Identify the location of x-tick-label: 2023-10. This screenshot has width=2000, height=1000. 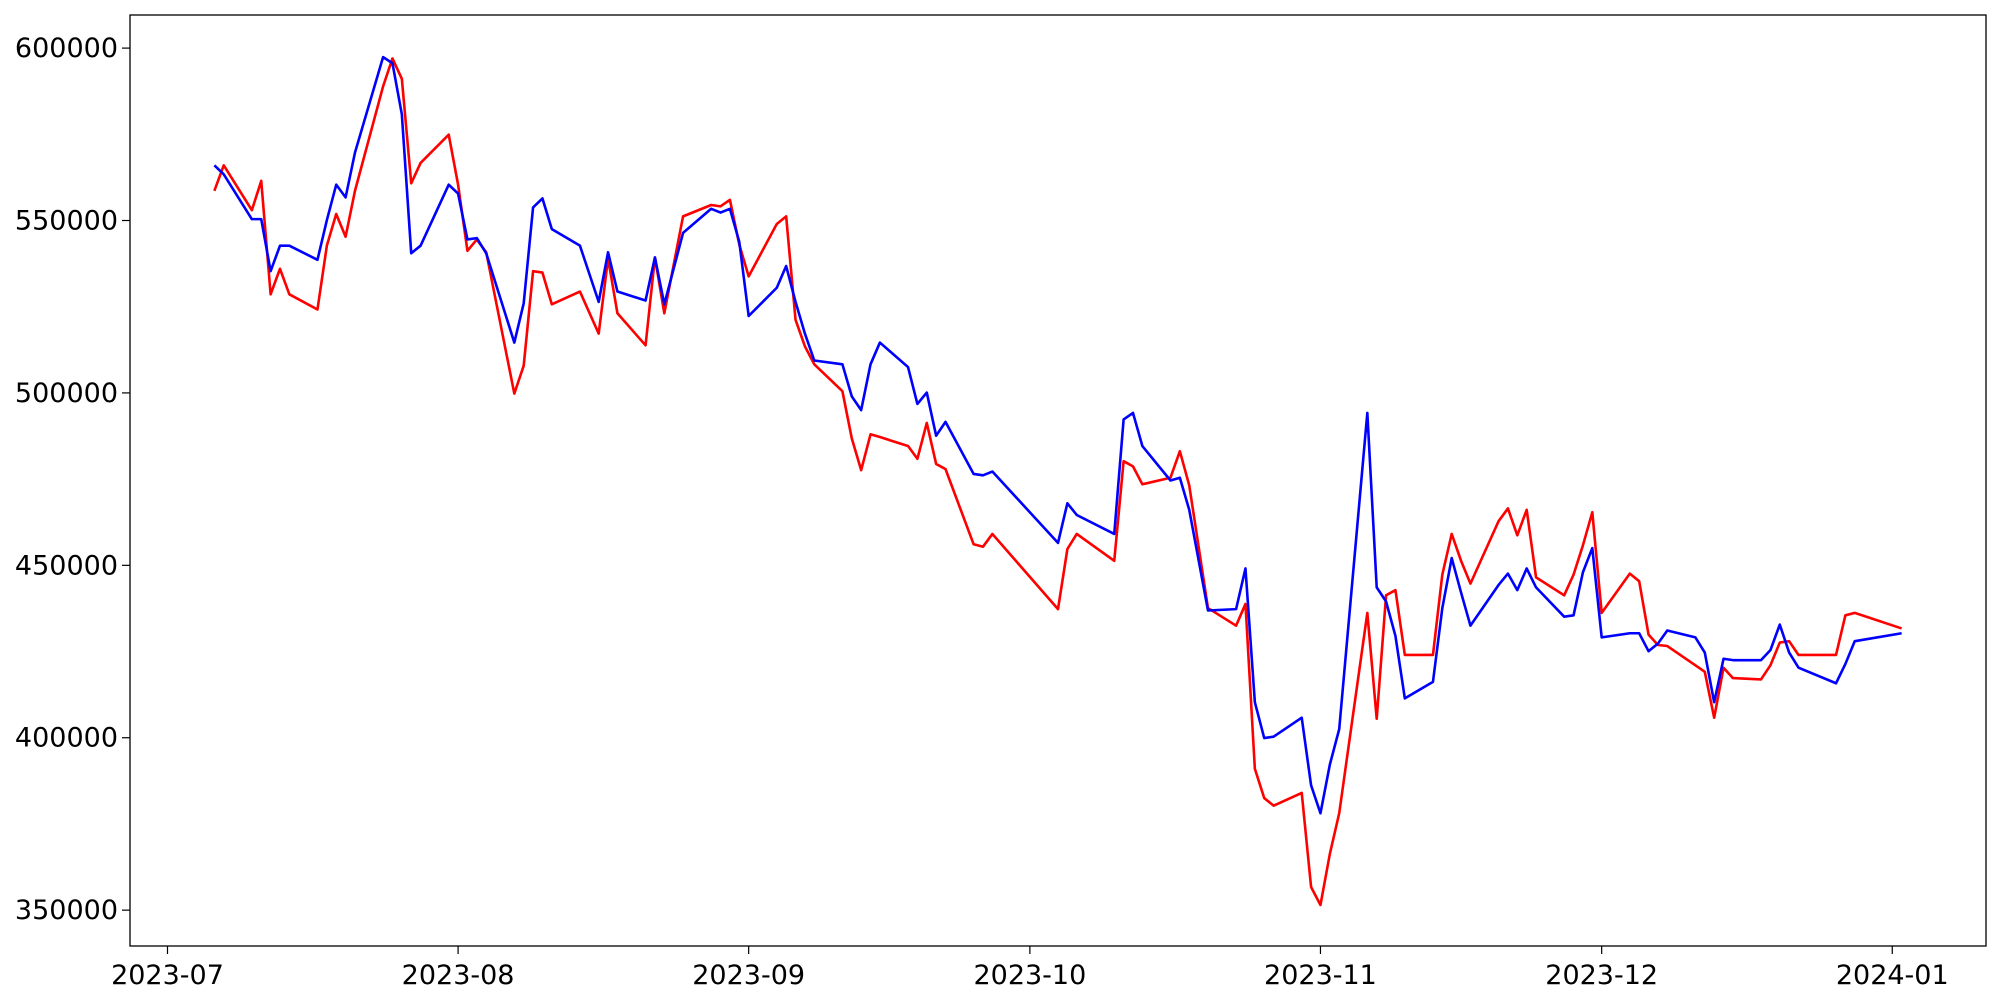
(1029, 975).